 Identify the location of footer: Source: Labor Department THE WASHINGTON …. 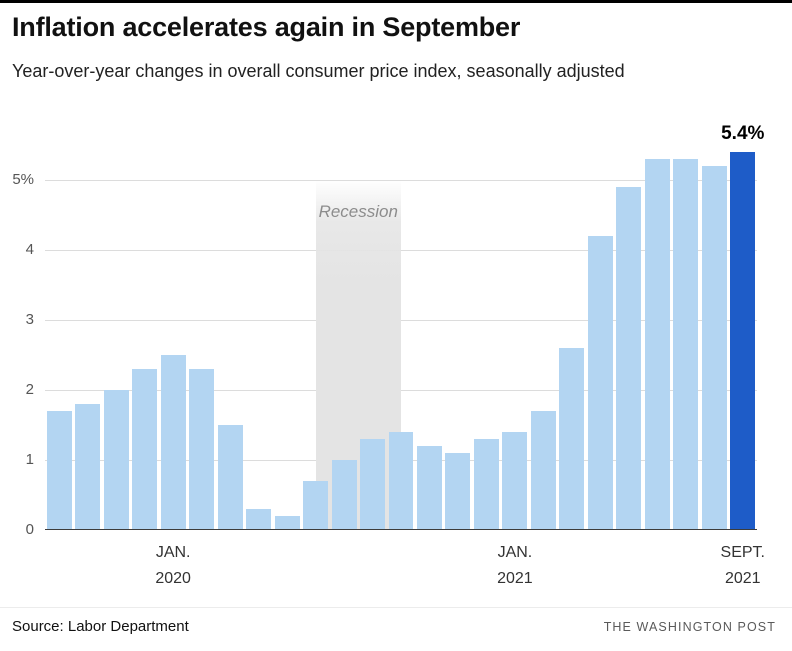
(396, 621).